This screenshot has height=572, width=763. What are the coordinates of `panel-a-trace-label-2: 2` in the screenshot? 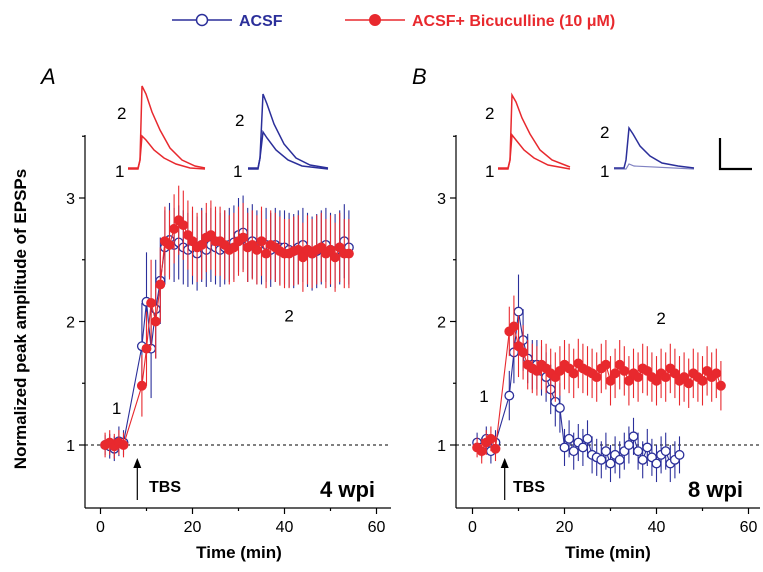 It's located at (121, 113).